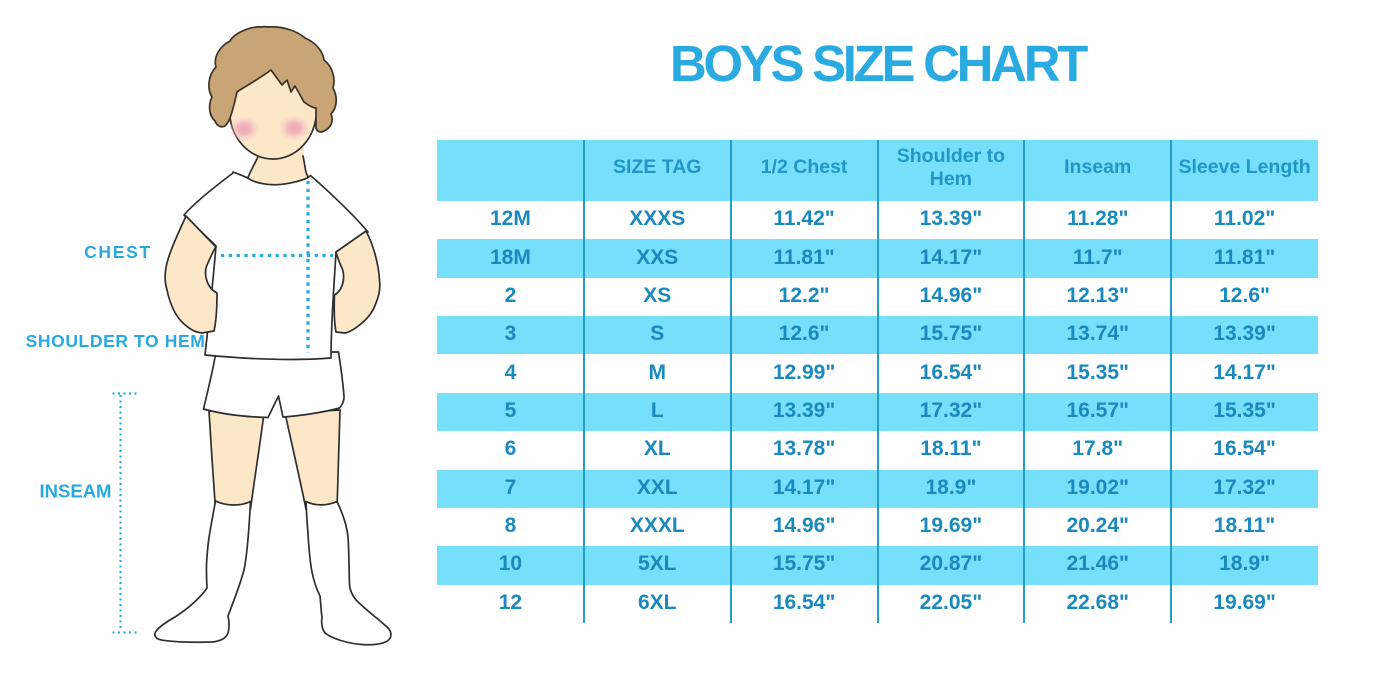 The height and width of the screenshot is (700, 1400). What do you see at coordinates (76, 491) in the screenshot?
I see `svg-text: INSEAM` at bounding box center [76, 491].